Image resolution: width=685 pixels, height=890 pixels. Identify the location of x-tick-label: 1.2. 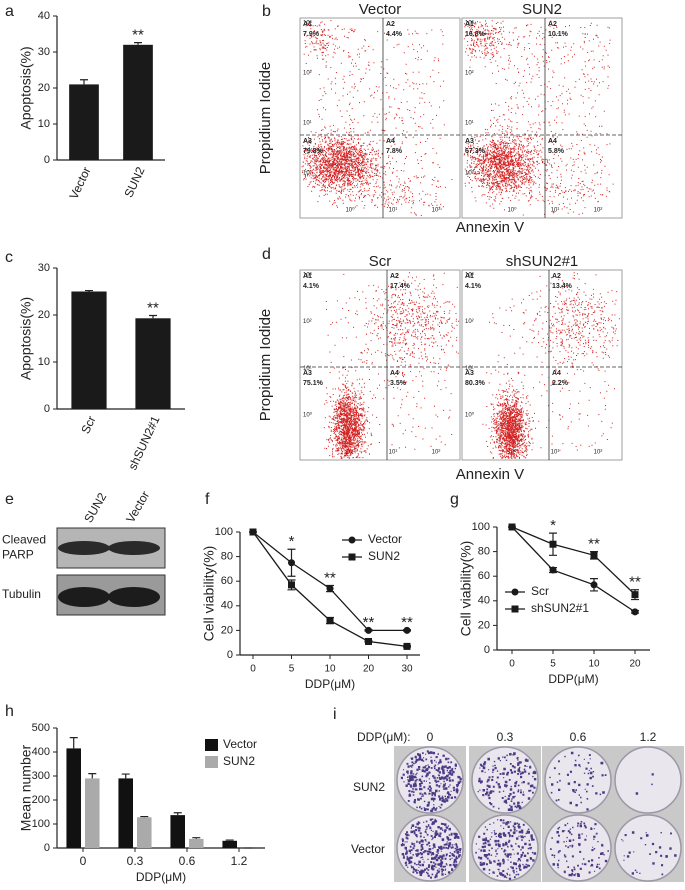
(239, 861).